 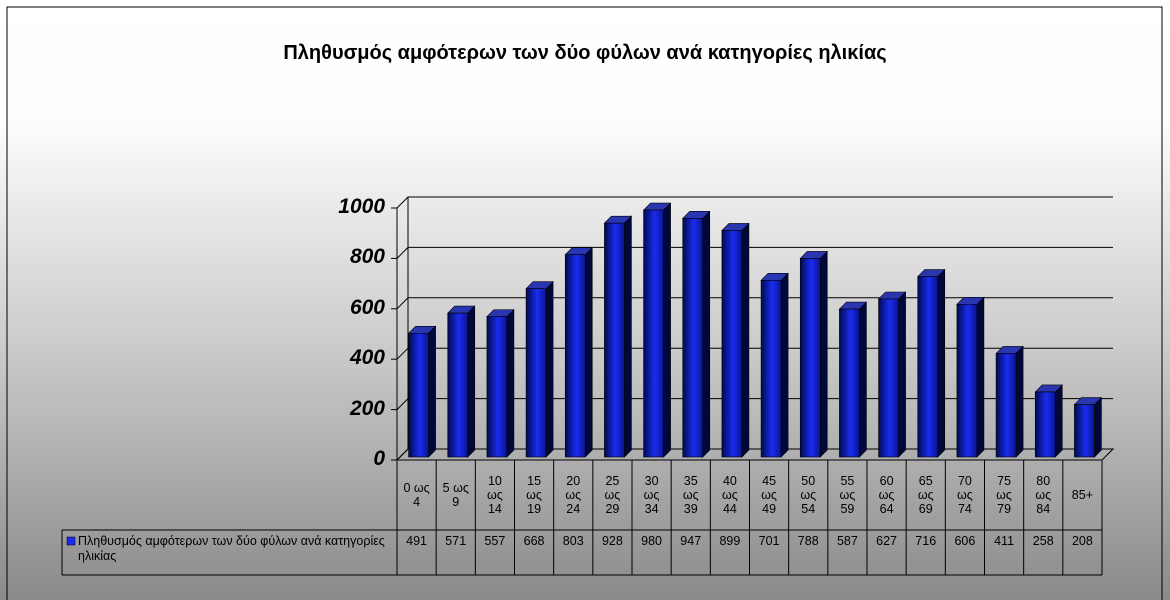 I want to click on x-tick-label: 50 ως 54, so click(x=808, y=495).